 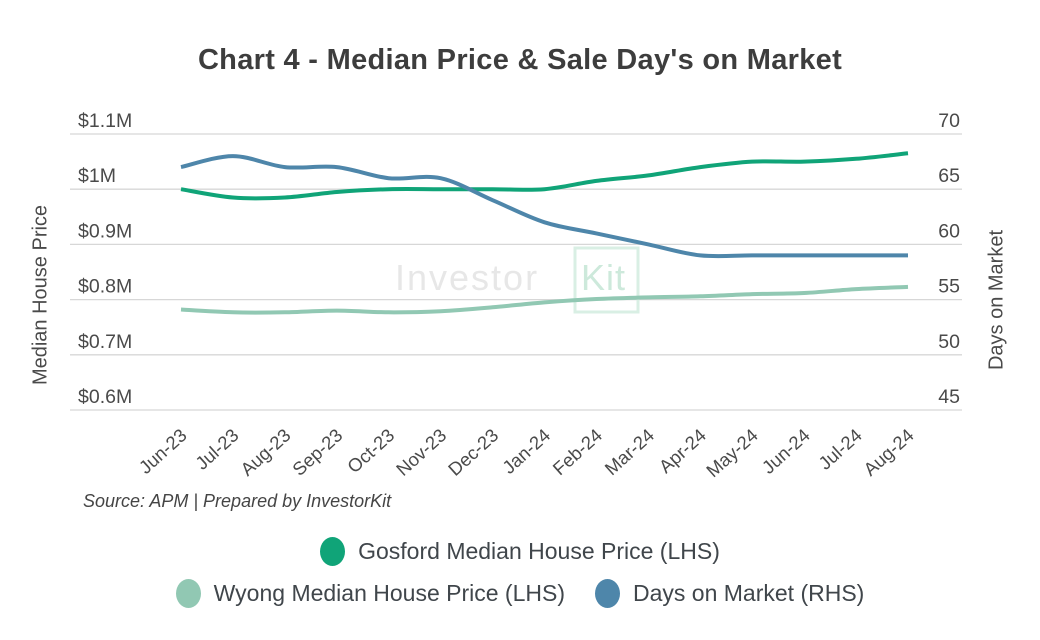 What do you see at coordinates (370, 450) in the screenshot?
I see `x-axis-label: Oct-23` at bounding box center [370, 450].